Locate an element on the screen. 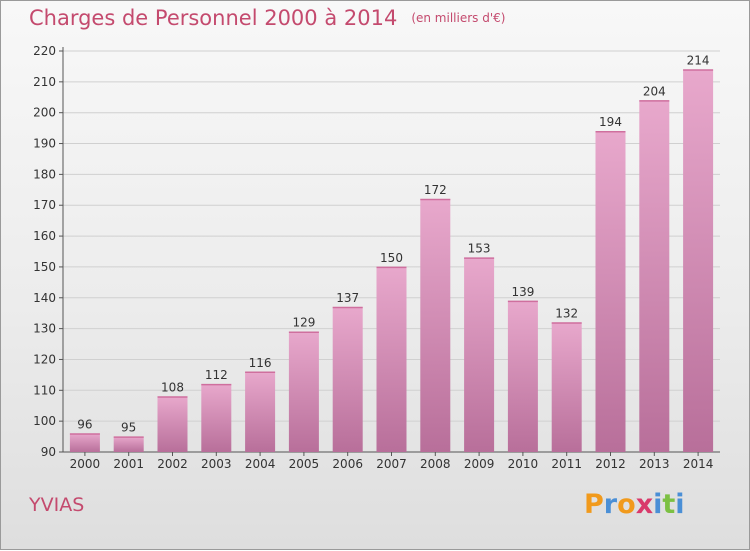  x-tick-label: 2002 is located at coordinates (172, 464).